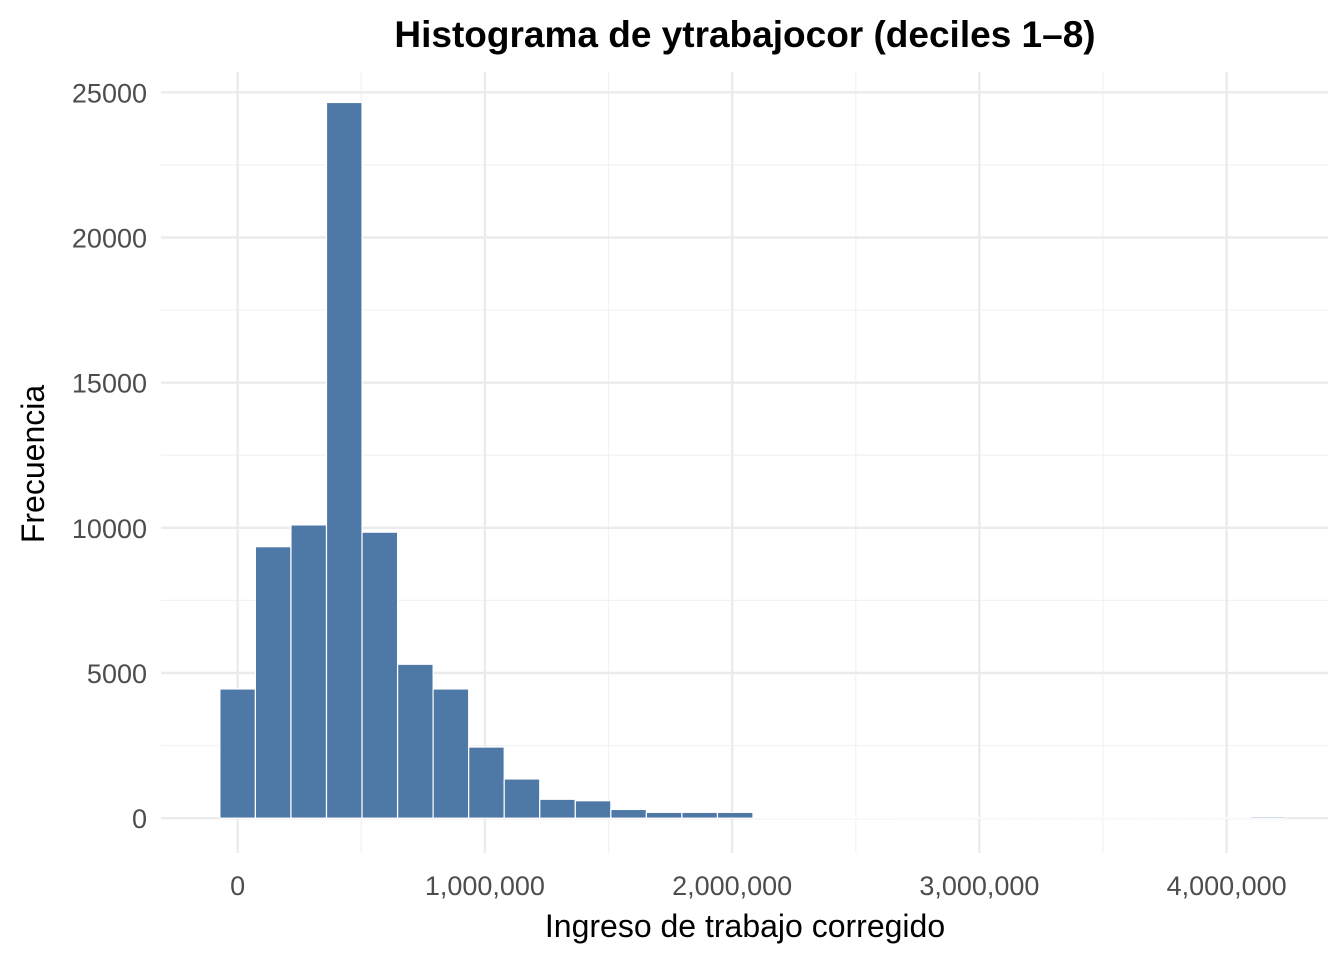 The height and width of the screenshot is (965, 1344). Describe the element at coordinates (485, 886) in the screenshot. I see `x-tick-label: 1,000,000` at that location.